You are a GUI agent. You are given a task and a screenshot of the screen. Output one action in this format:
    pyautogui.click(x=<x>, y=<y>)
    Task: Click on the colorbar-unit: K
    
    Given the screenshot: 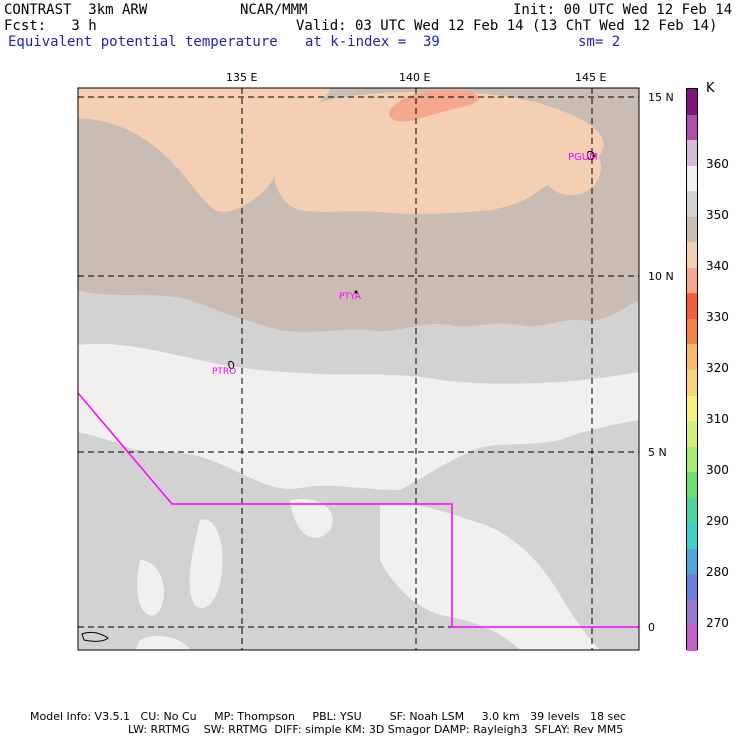 What is the action you would take?
    pyautogui.click(x=710, y=88)
    